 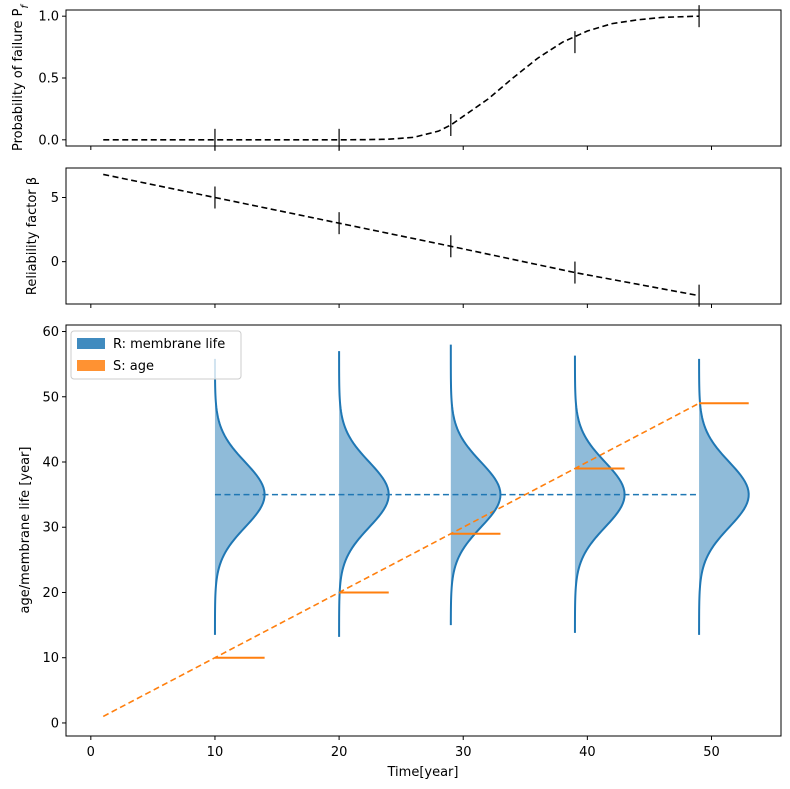 What do you see at coordinates (48, 17) in the screenshot?
I see `probability-y-tick-label-2: 1.0` at bounding box center [48, 17].